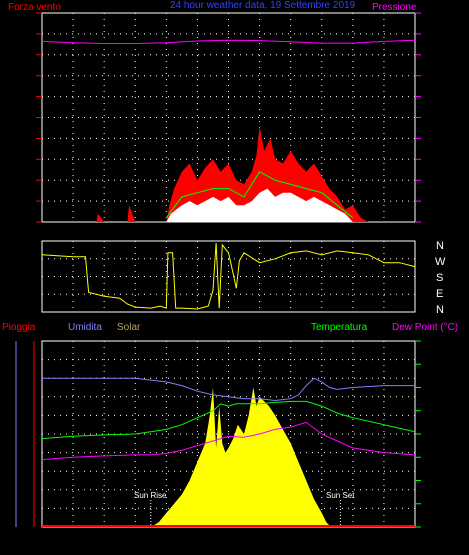 This screenshot has width=469, height=555. What do you see at coordinates (85, 327) in the screenshot?
I see `legend-humidity: Umidita` at bounding box center [85, 327].